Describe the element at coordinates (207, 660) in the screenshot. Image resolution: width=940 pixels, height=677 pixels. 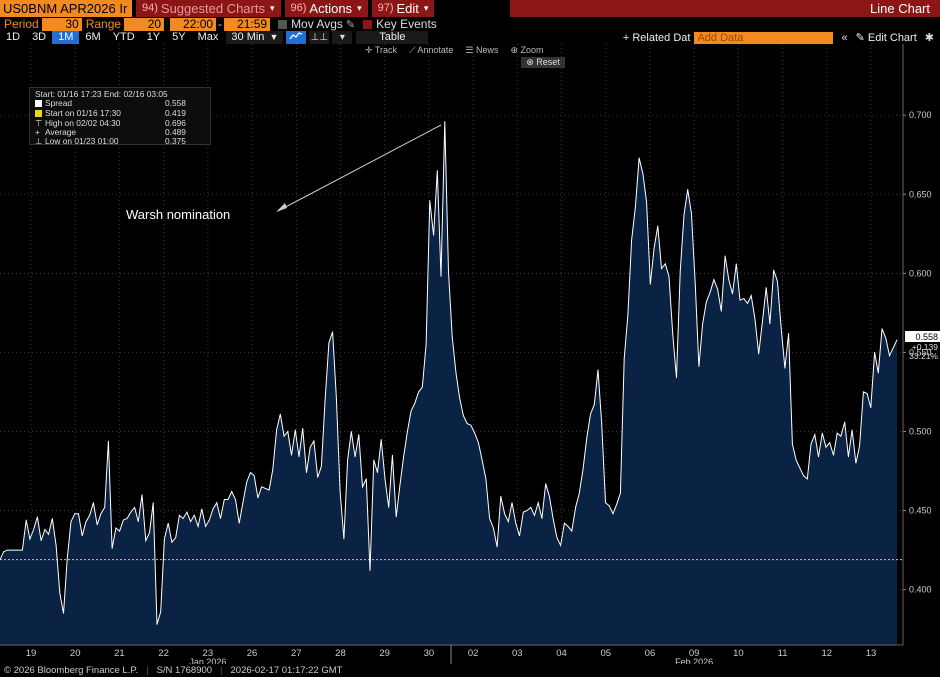
I see `x-month-label: Jan 2026` at that location.